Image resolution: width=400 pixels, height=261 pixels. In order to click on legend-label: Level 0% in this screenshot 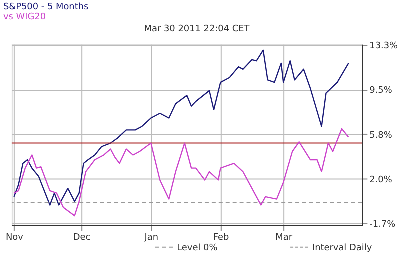, I will do `click(197, 248)`.